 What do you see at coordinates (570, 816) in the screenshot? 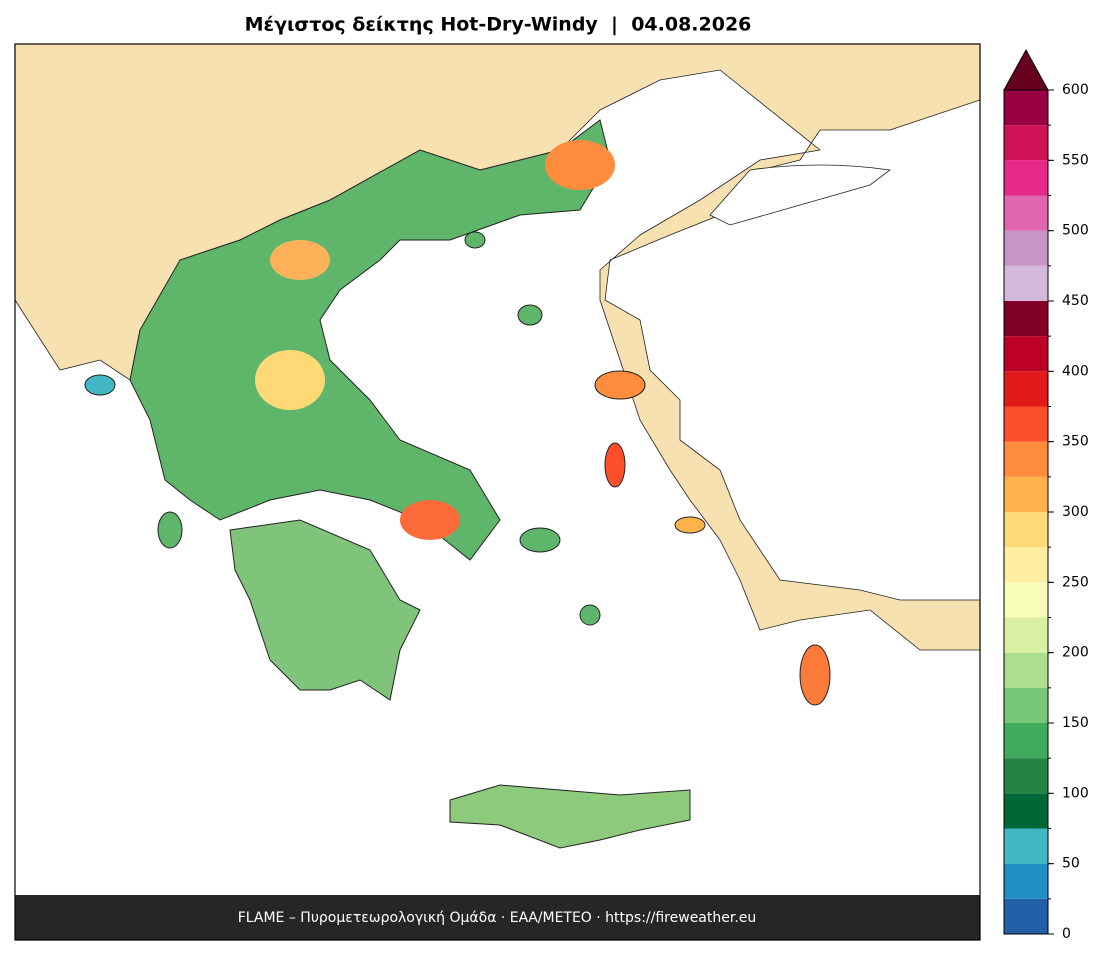
I see `crete` at bounding box center [570, 816].